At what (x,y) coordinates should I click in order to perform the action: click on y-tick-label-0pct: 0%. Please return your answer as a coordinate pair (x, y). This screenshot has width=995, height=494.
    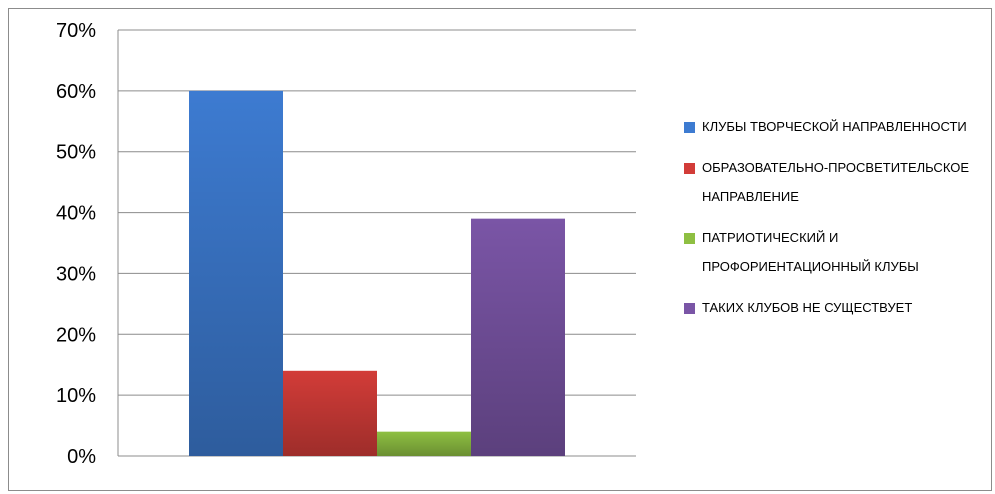
    Looking at the image, I should click on (81, 457).